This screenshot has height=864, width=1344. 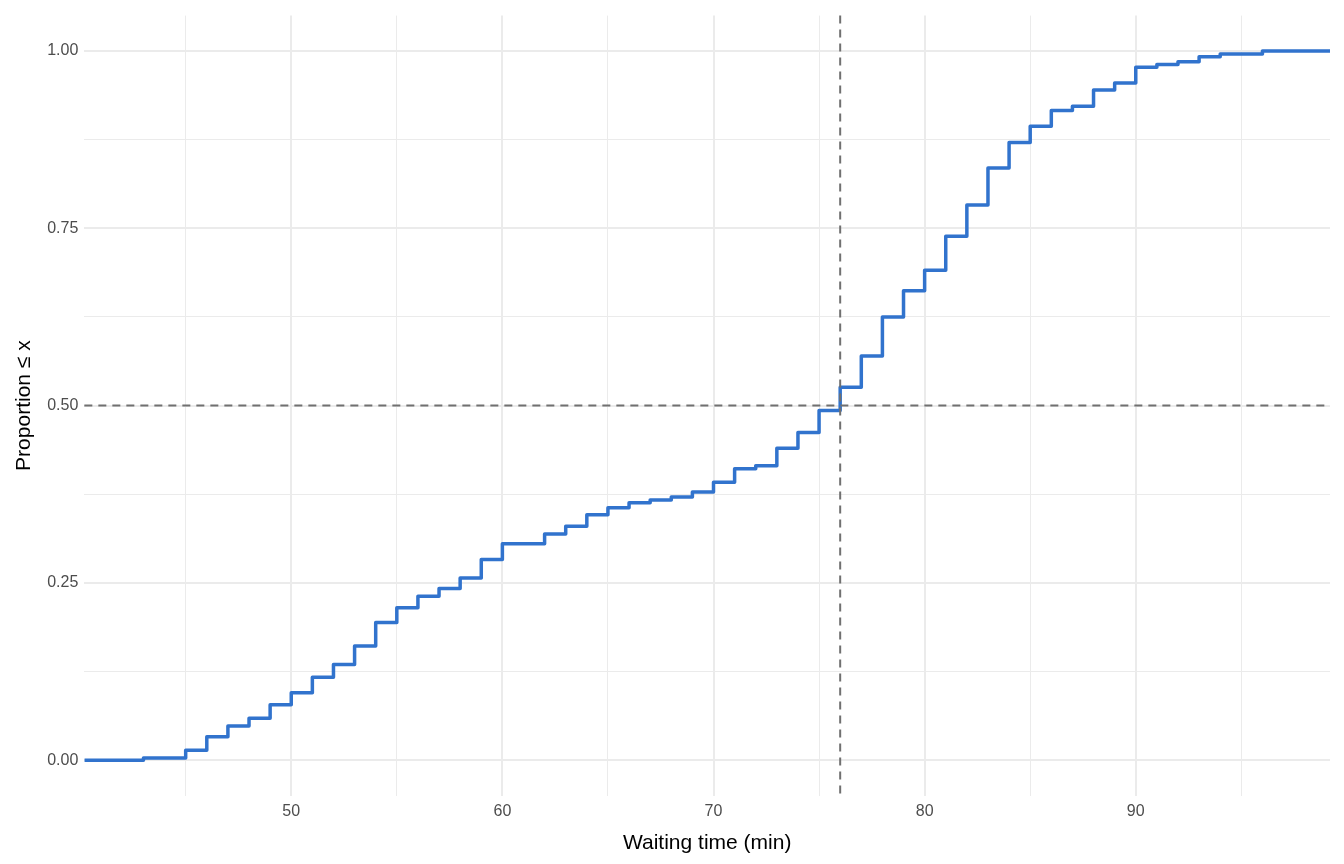 I want to click on y-axis-title: Proportion ≤ x, so click(x=23, y=405).